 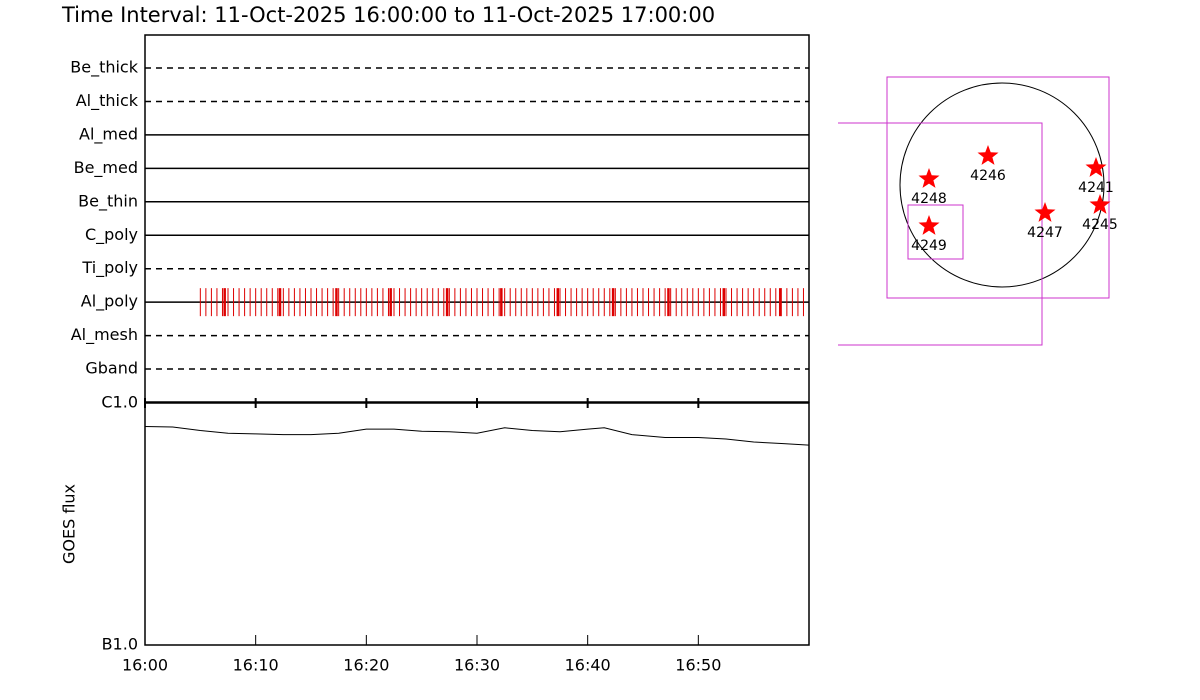 I want to click on filter-label: Al_poly, so click(x=109, y=302).